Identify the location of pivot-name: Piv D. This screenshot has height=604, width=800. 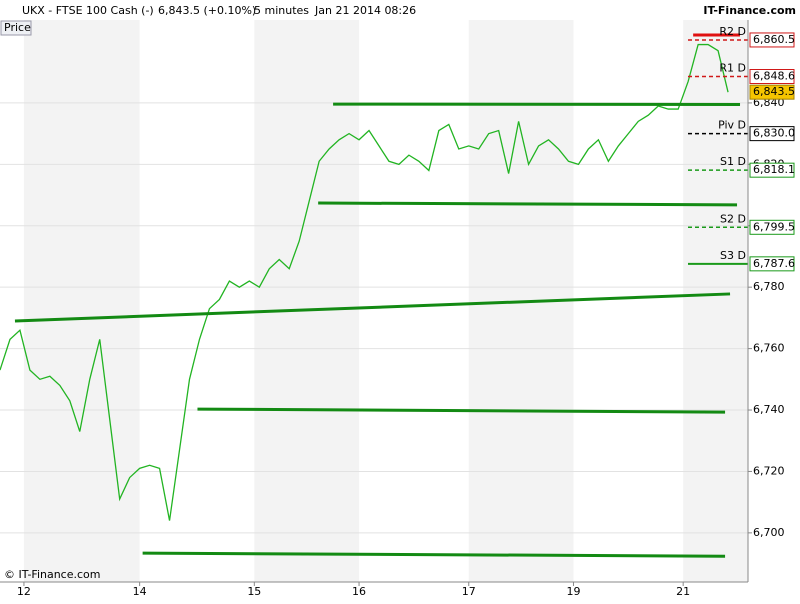
(732, 125).